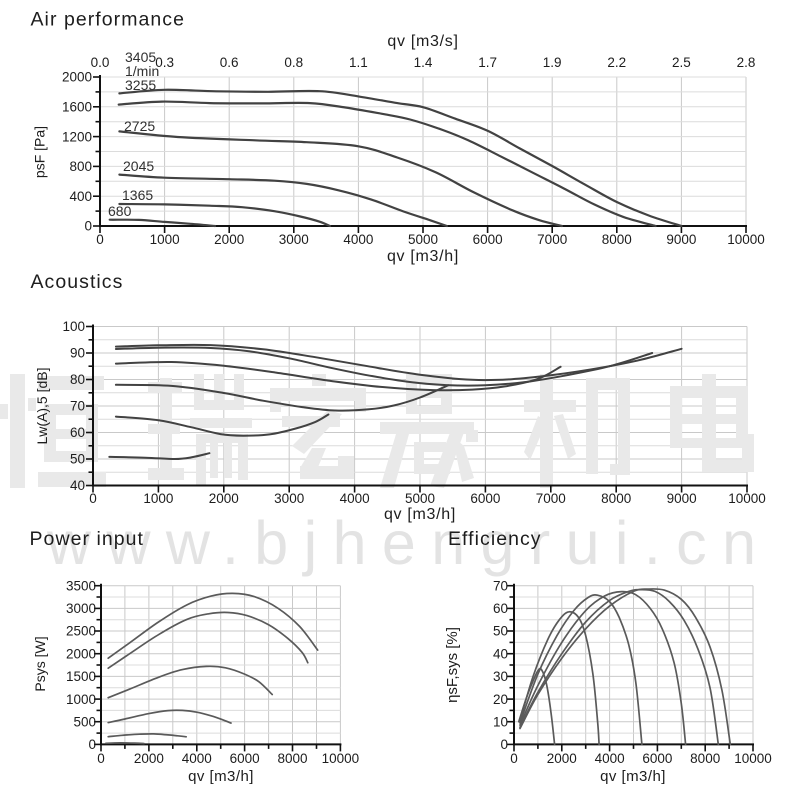 Image resolution: width=800 pixels, height=800 pixels. I want to click on svg-text: 20, so click(500, 699).